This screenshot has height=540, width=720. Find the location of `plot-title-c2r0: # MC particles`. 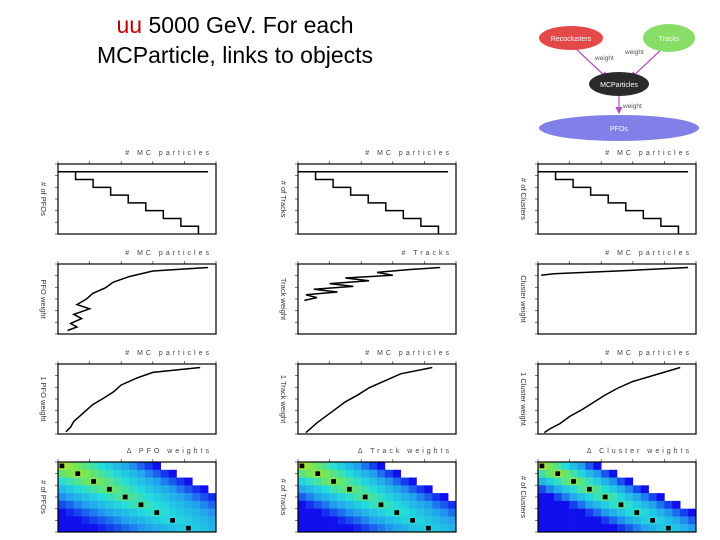

plot-title-c2r0: # MC particles is located at coordinates (648, 153).